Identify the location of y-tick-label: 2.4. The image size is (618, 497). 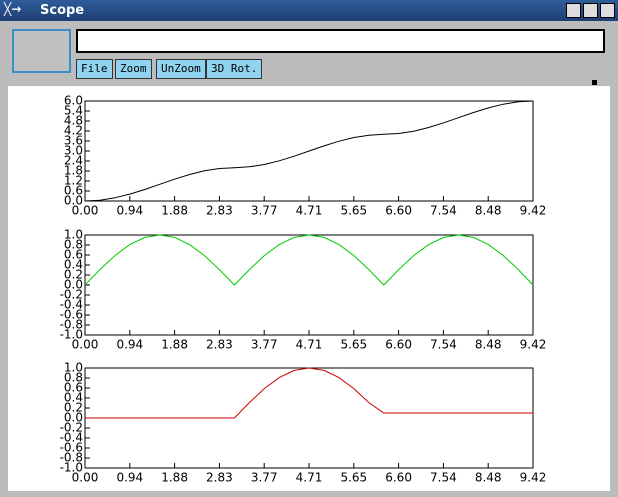
(73, 161).